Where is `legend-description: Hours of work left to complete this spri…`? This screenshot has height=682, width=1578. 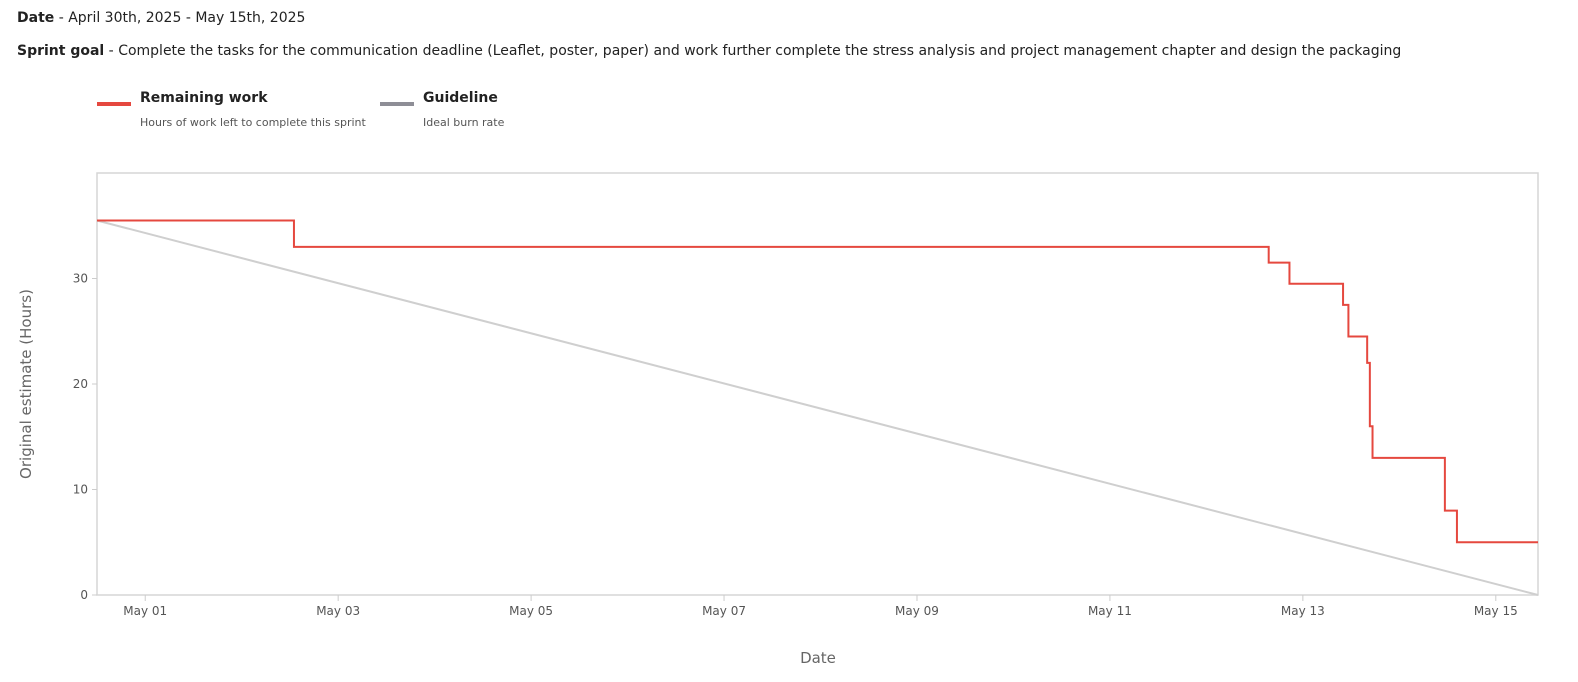
legend-description: Hours of work left to complete this spri… is located at coordinates (253, 122).